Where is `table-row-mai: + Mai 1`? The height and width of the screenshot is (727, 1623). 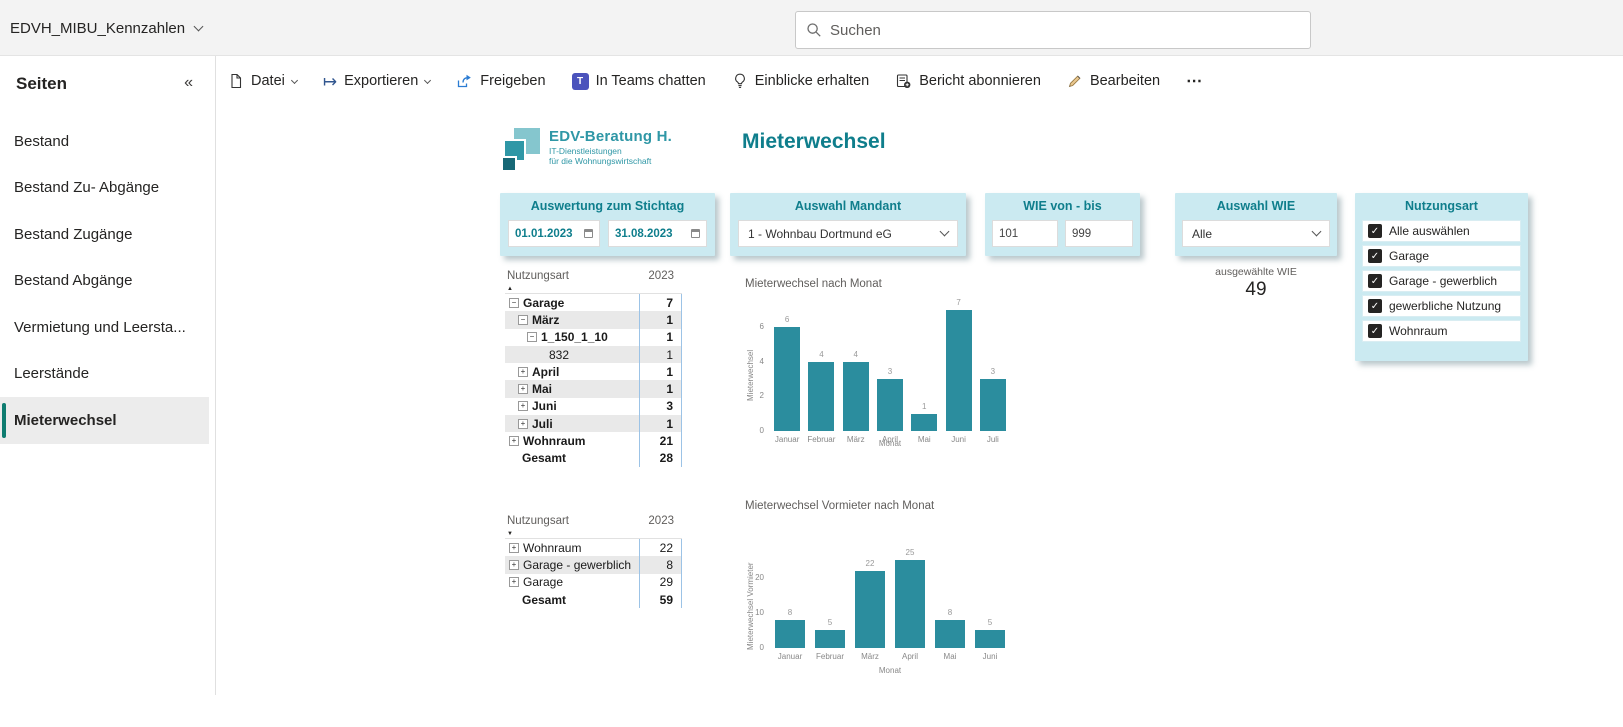 table-row-mai: + Mai 1 is located at coordinates (593, 389).